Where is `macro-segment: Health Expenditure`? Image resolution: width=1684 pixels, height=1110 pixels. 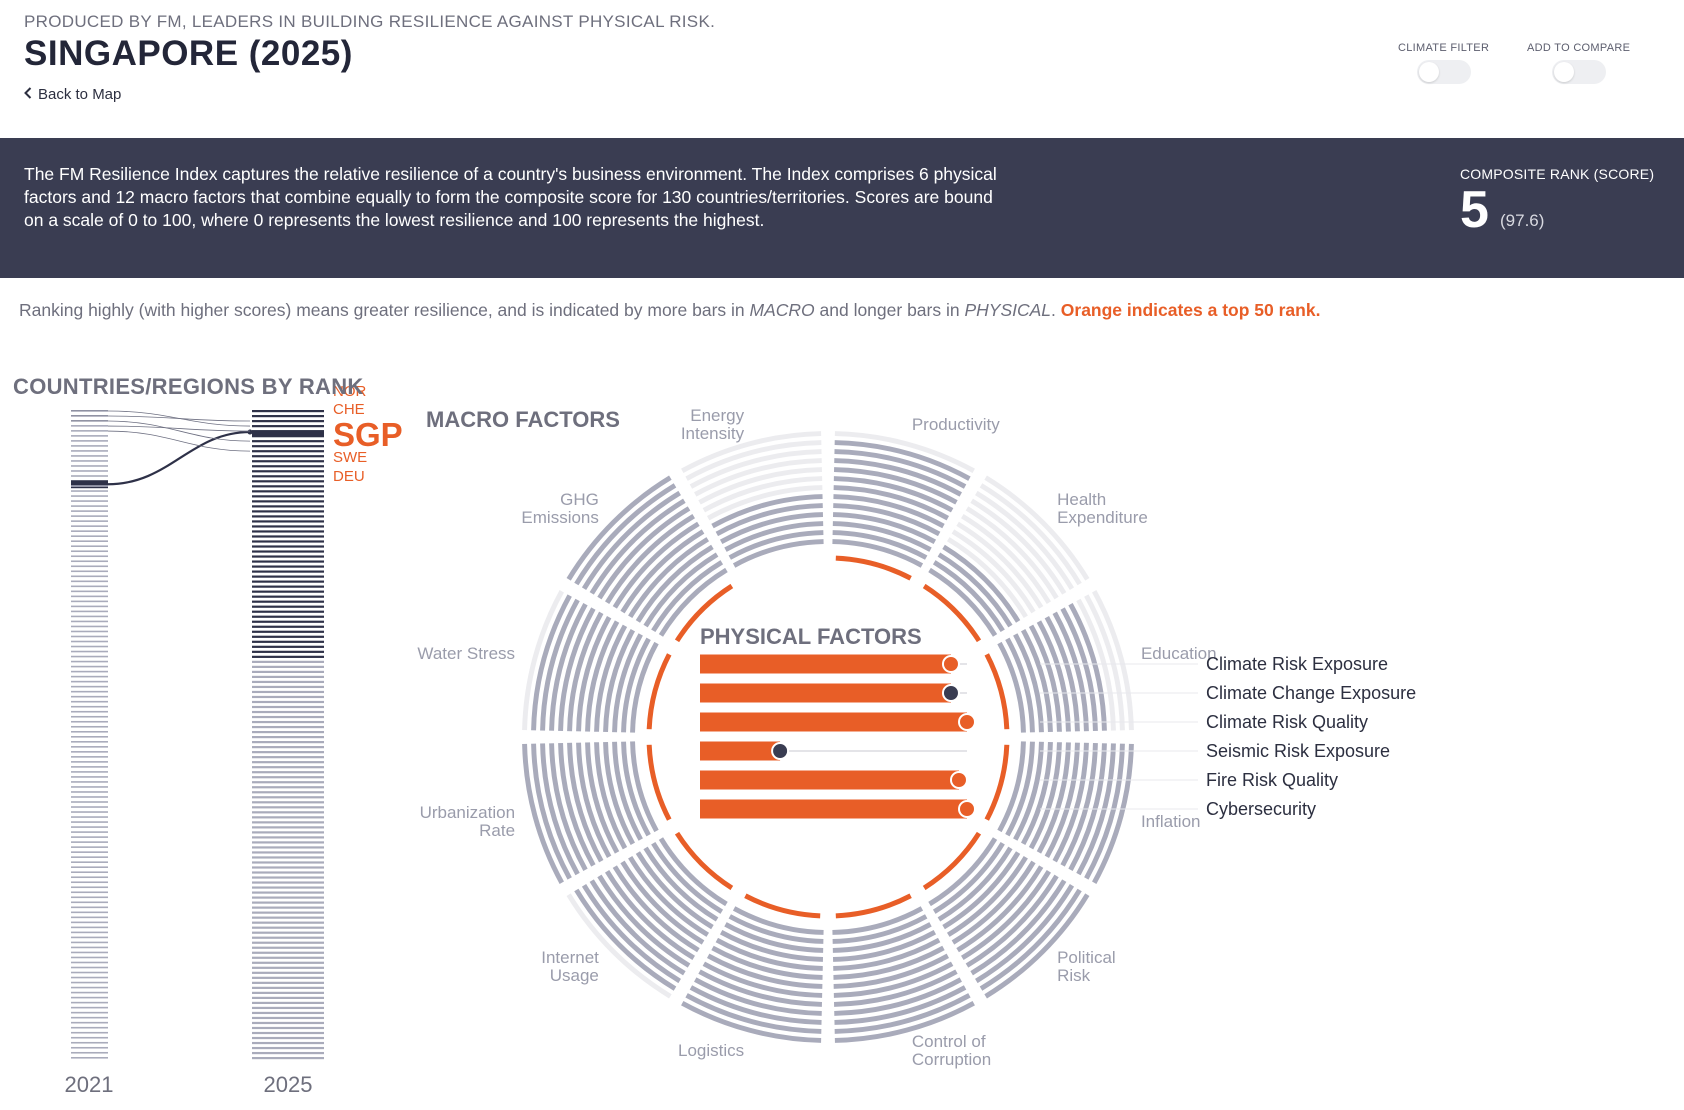
macro-segment: Health Expenditure is located at coordinates (1035, 559).